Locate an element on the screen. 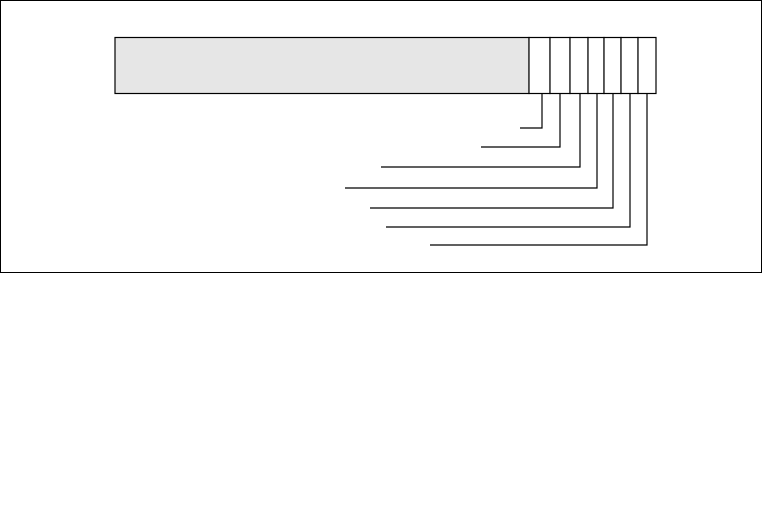 The image size is (762, 526). main-field is located at coordinates (322, 65).